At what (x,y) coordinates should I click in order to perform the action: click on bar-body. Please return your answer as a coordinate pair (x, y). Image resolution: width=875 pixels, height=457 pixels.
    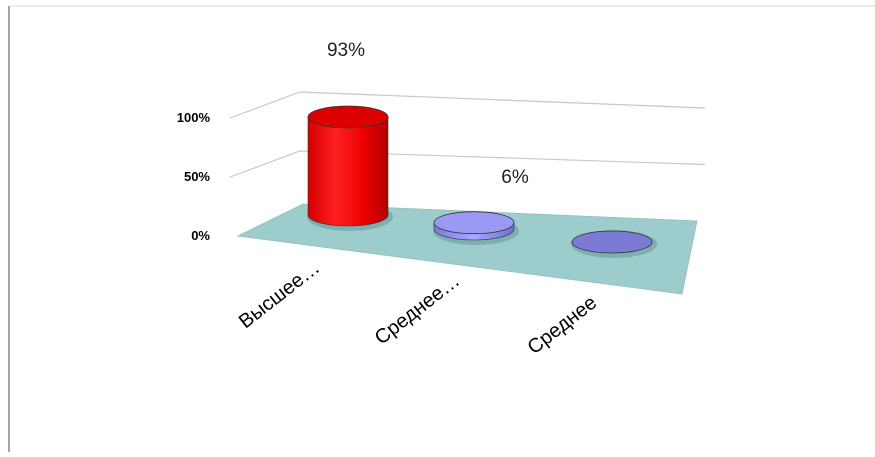
    Looking at the image, I should click on (348, 171).